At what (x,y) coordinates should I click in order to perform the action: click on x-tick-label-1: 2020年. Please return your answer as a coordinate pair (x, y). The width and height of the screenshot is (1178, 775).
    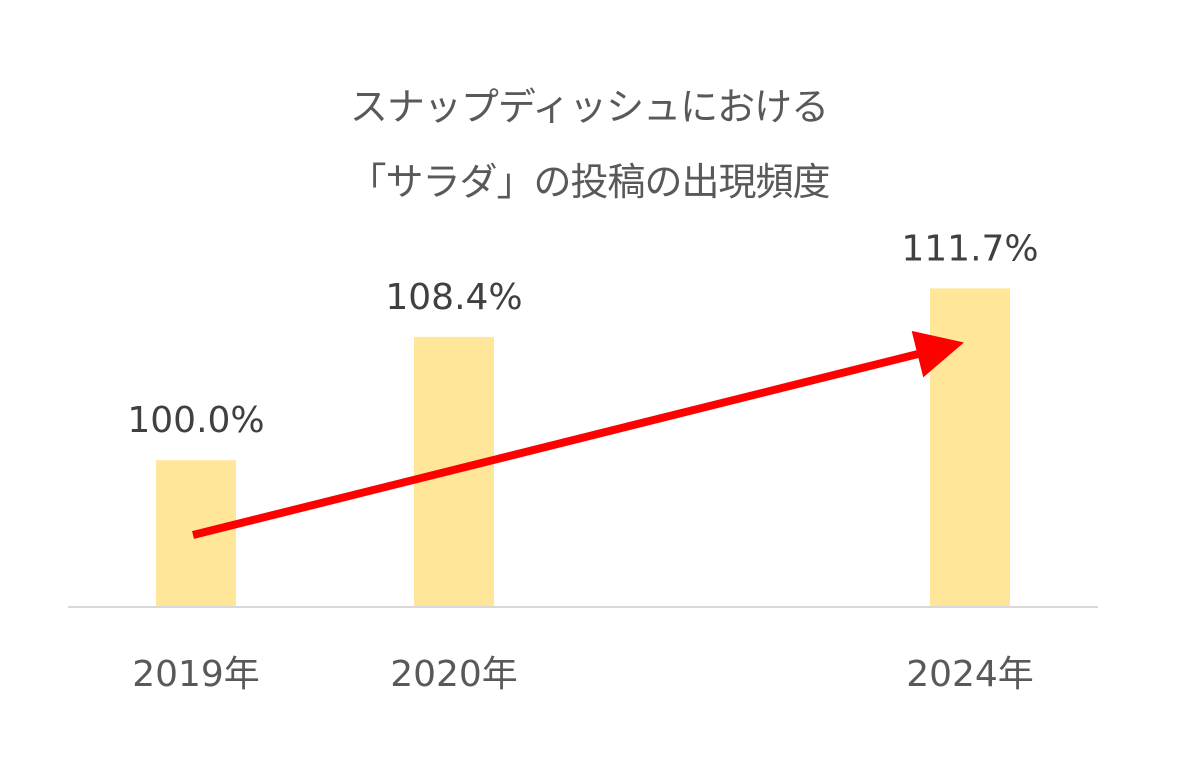
    Looking at the image, I should click on (454, 674).